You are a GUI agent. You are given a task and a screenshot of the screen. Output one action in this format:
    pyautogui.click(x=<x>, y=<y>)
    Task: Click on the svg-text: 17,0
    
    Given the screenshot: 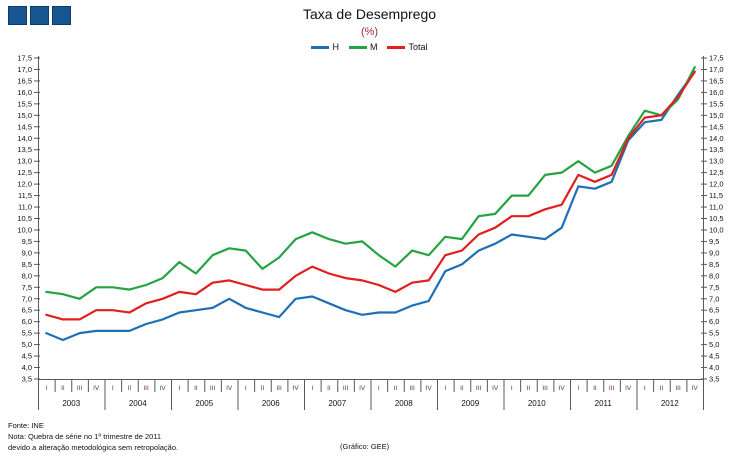 What is the action you would take?
    pyautogui.click(x=24, y=69)
    